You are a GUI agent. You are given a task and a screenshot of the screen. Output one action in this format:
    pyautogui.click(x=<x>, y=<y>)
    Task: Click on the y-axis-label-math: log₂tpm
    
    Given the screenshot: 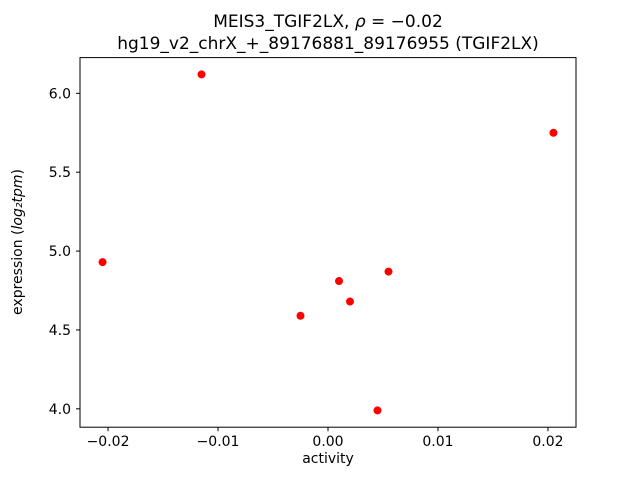 What is the action you would take?
    pyautogui.click(x=18, y=202)
    